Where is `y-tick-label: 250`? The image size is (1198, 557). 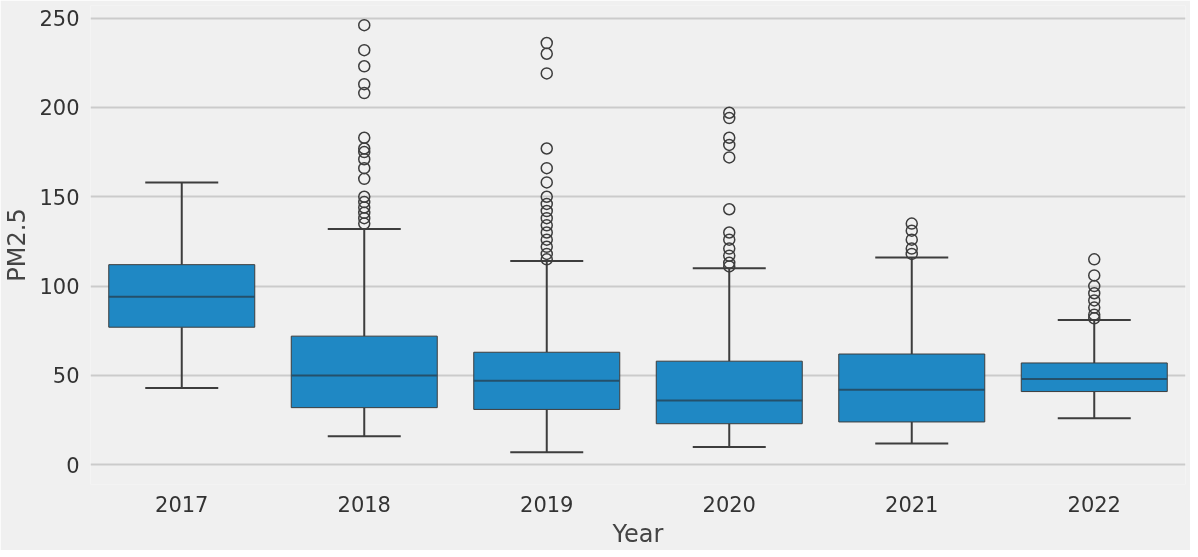 y-tick-label: 250 is located at coordinates (59, 19).